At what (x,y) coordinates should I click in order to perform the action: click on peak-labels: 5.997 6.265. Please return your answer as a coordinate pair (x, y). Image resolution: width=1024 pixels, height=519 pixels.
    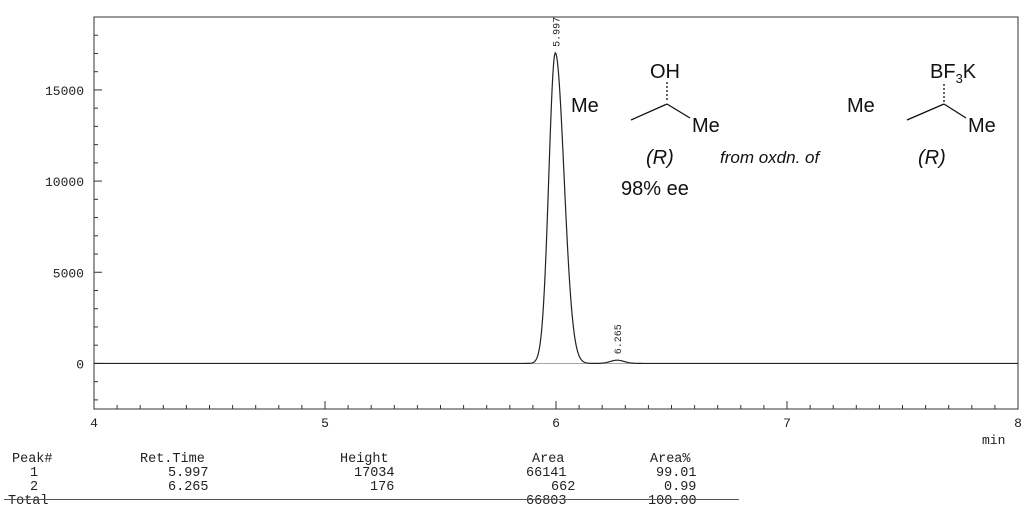
    Looking at the image, I should click on (588, 185).